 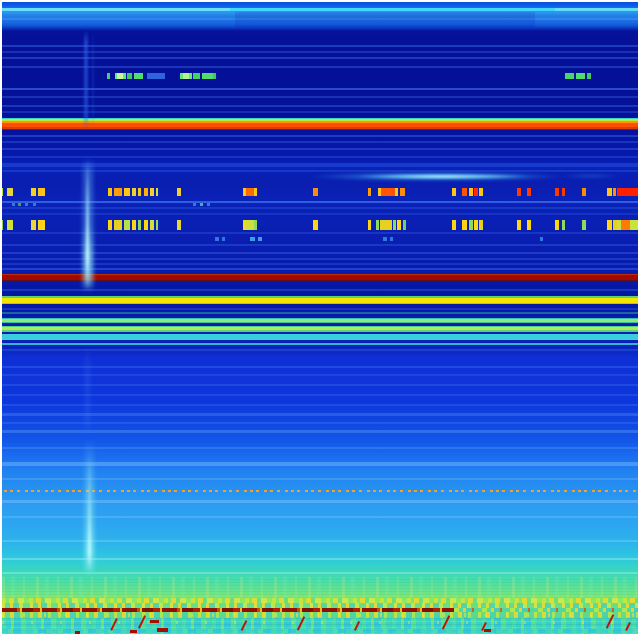 I want to click on heatmap-red-dash, so click(x=162, y=630).